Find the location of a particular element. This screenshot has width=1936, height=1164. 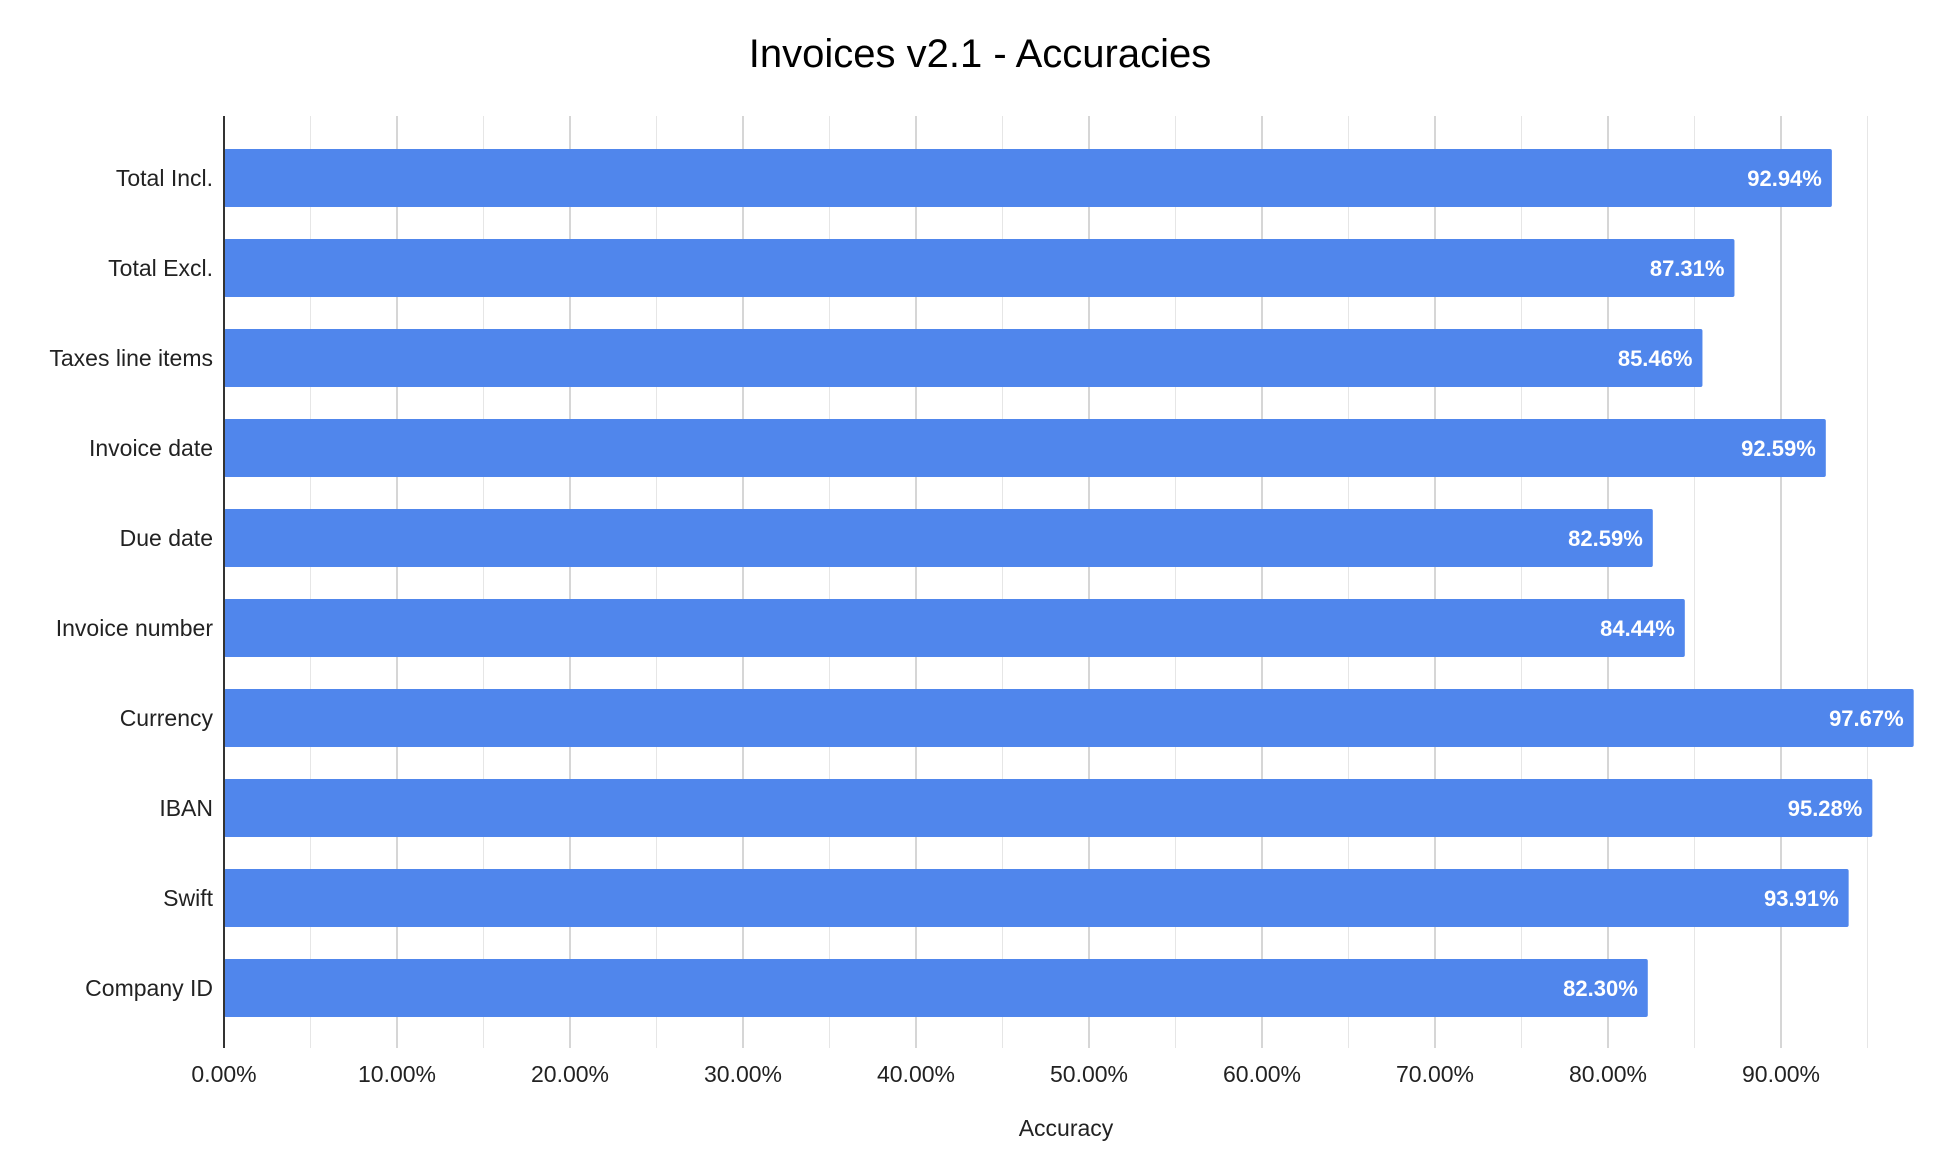

x-tick-label: 80.00% is located at coordinates (1608, 1074).